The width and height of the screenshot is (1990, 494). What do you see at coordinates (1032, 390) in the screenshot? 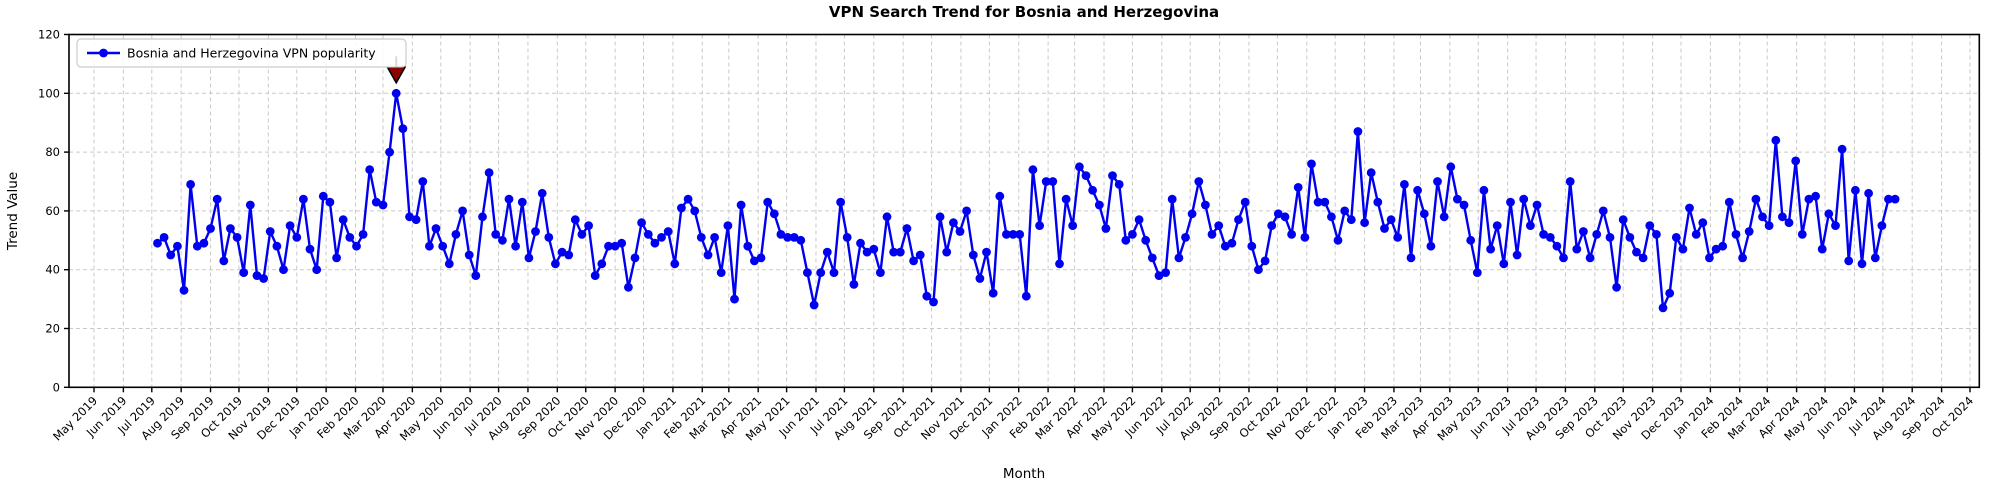
I see `x-axis-ticks` at bounding box center [1032, 390].